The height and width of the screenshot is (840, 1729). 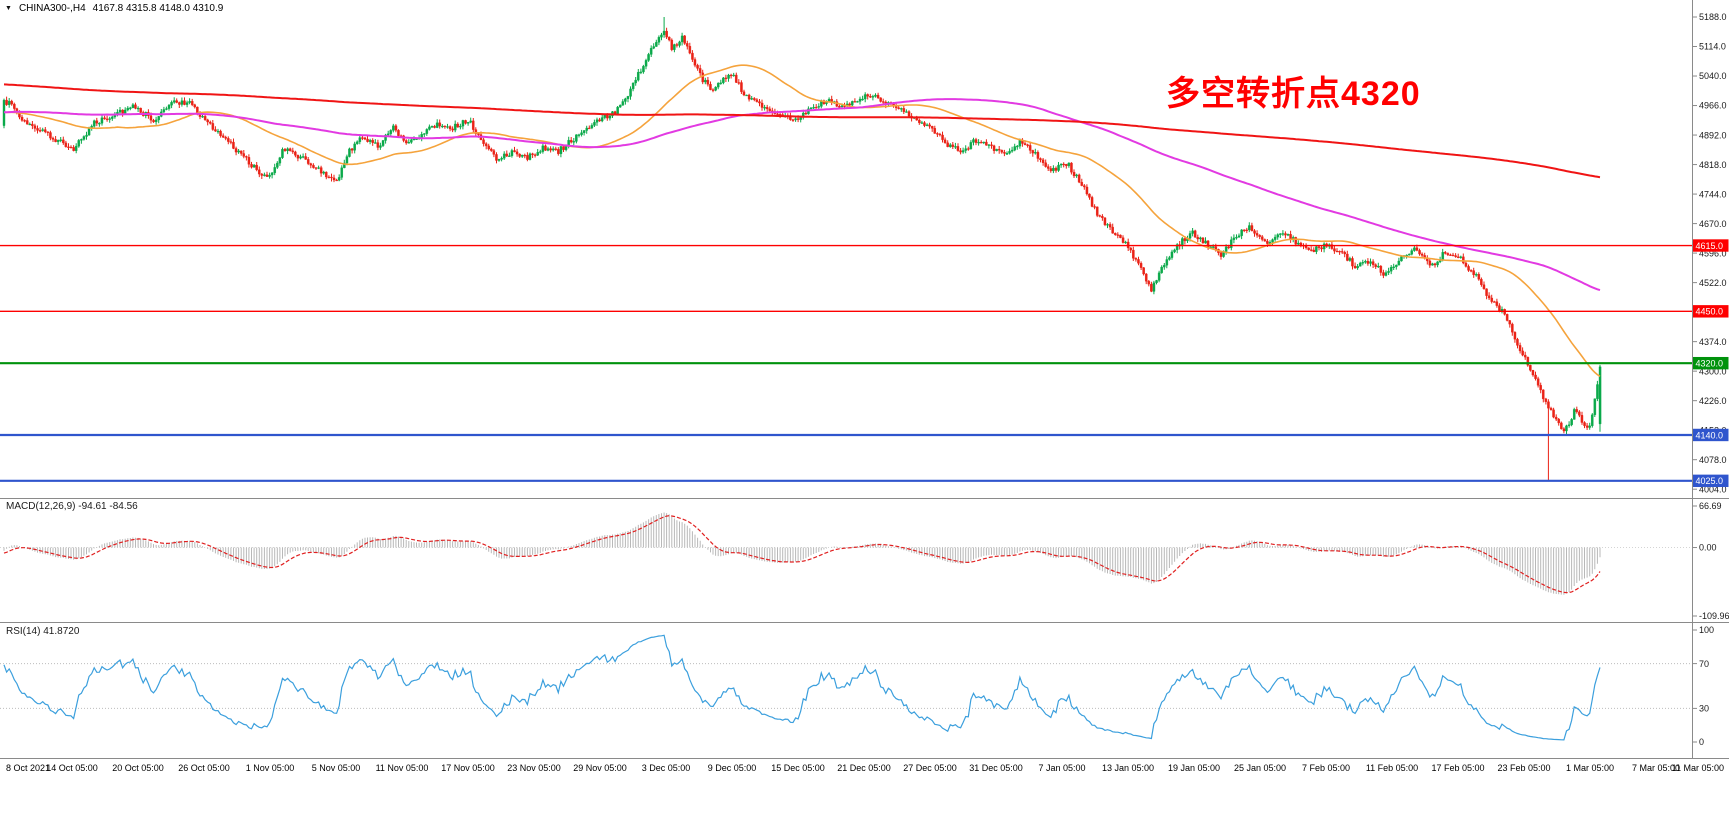 I want to click on rsi-panel: 100 70 30 0, so click(x=857, y=686).